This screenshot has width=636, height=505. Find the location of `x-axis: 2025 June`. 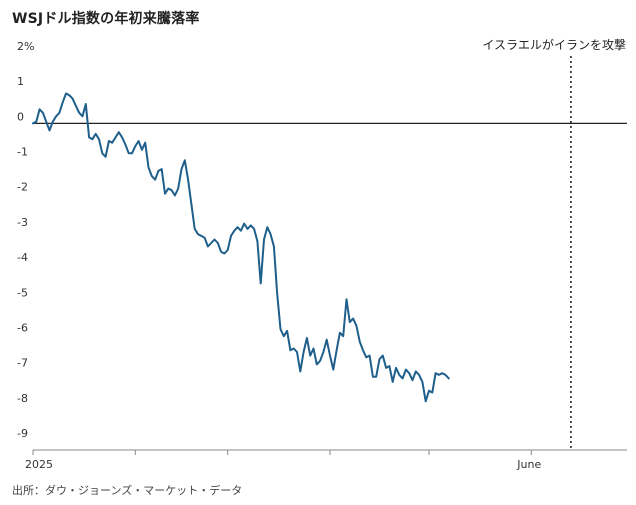

x-axis: 2025 June is located at coordinates (326, 460).